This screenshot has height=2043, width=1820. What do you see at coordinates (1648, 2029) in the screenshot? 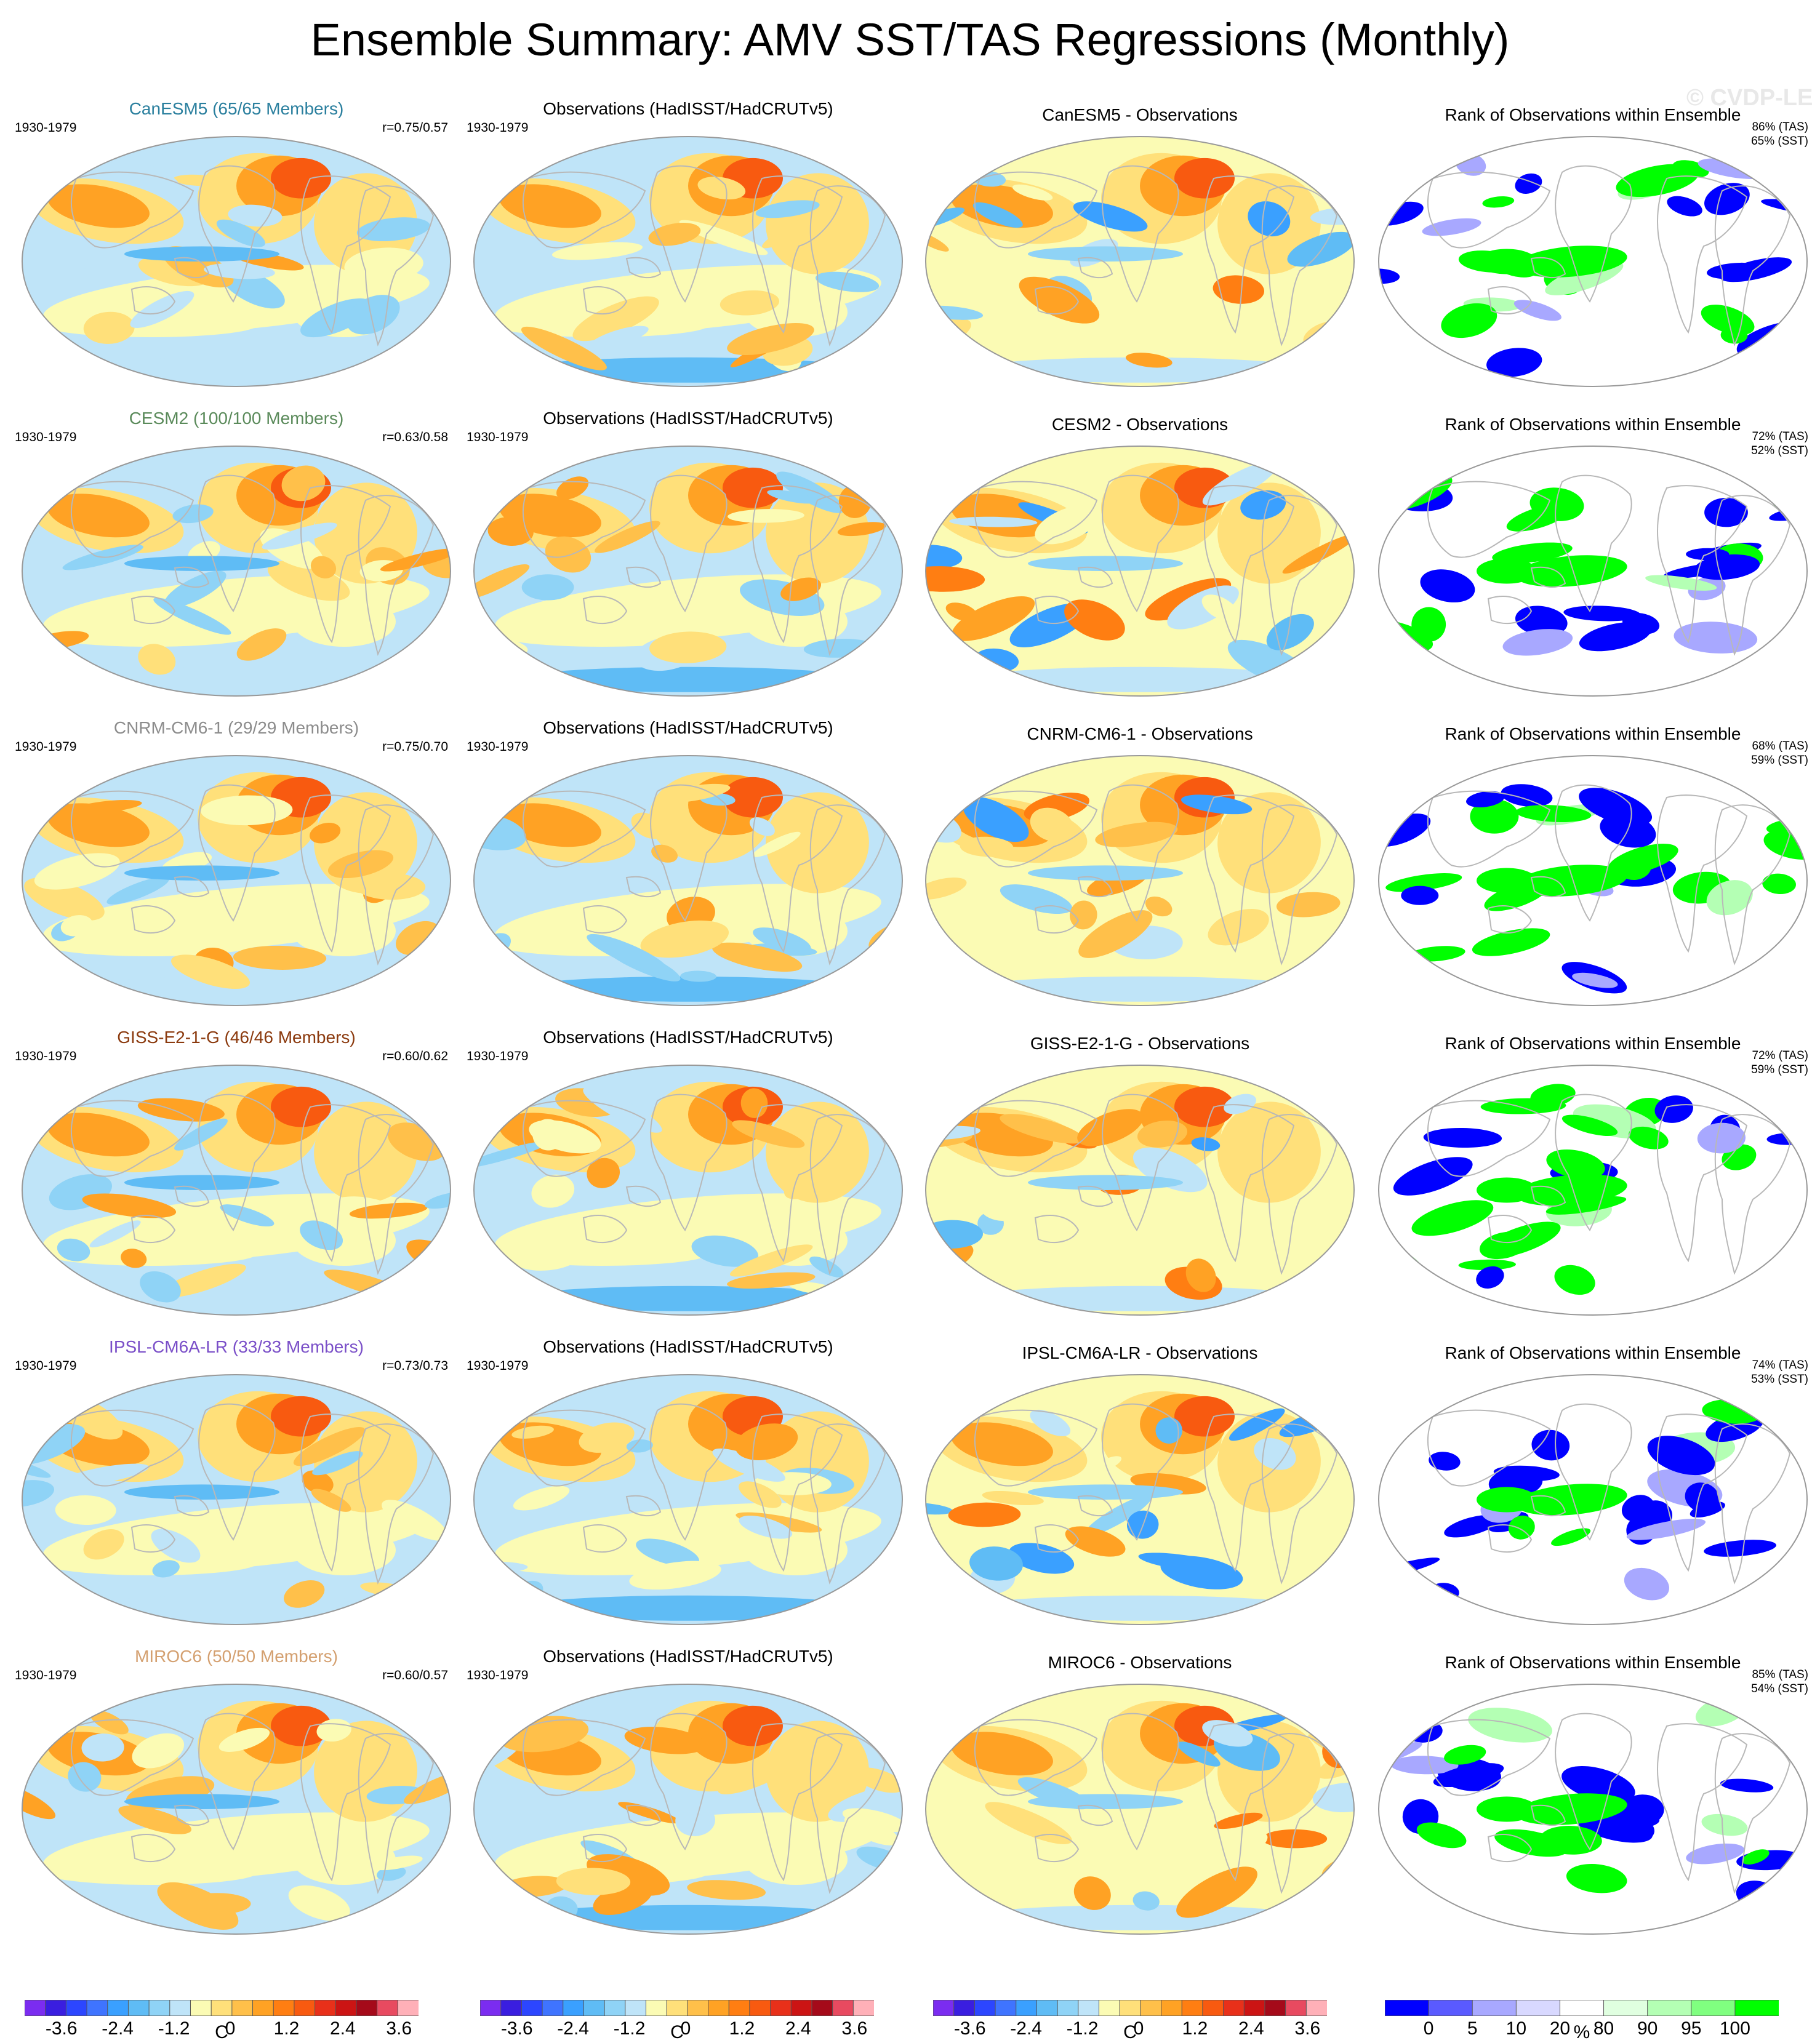
I see `colorbar-tick-label: 90` at bounding box center [1648, 2029].